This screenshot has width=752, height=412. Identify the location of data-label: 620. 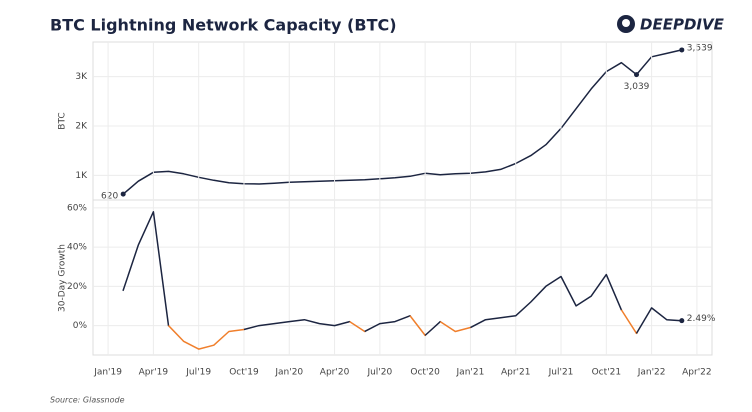
(109, 197).